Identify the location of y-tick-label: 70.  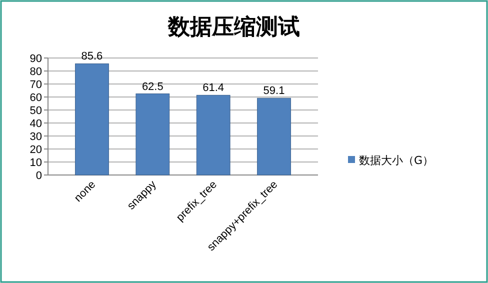
(36, 84).